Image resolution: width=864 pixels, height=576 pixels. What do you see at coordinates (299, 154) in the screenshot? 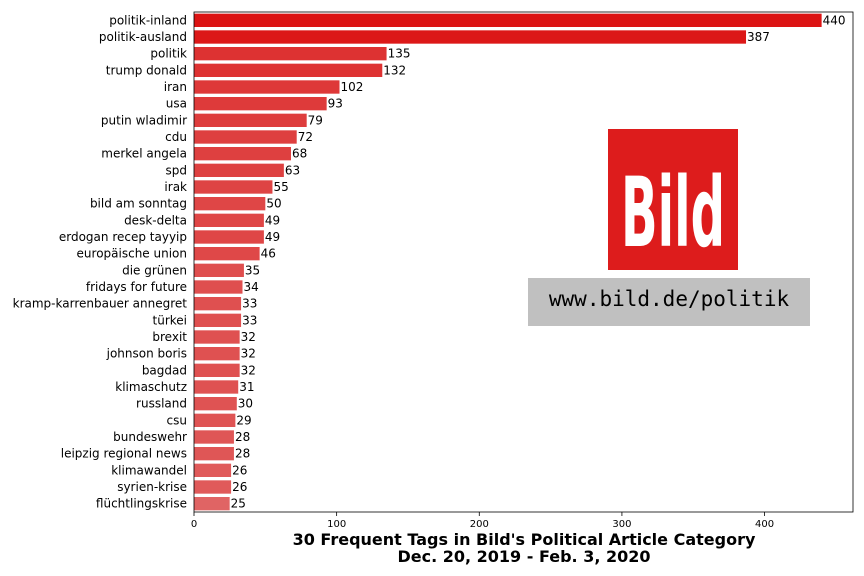
I see `value-label: 68` at bounding box center [299, 154].